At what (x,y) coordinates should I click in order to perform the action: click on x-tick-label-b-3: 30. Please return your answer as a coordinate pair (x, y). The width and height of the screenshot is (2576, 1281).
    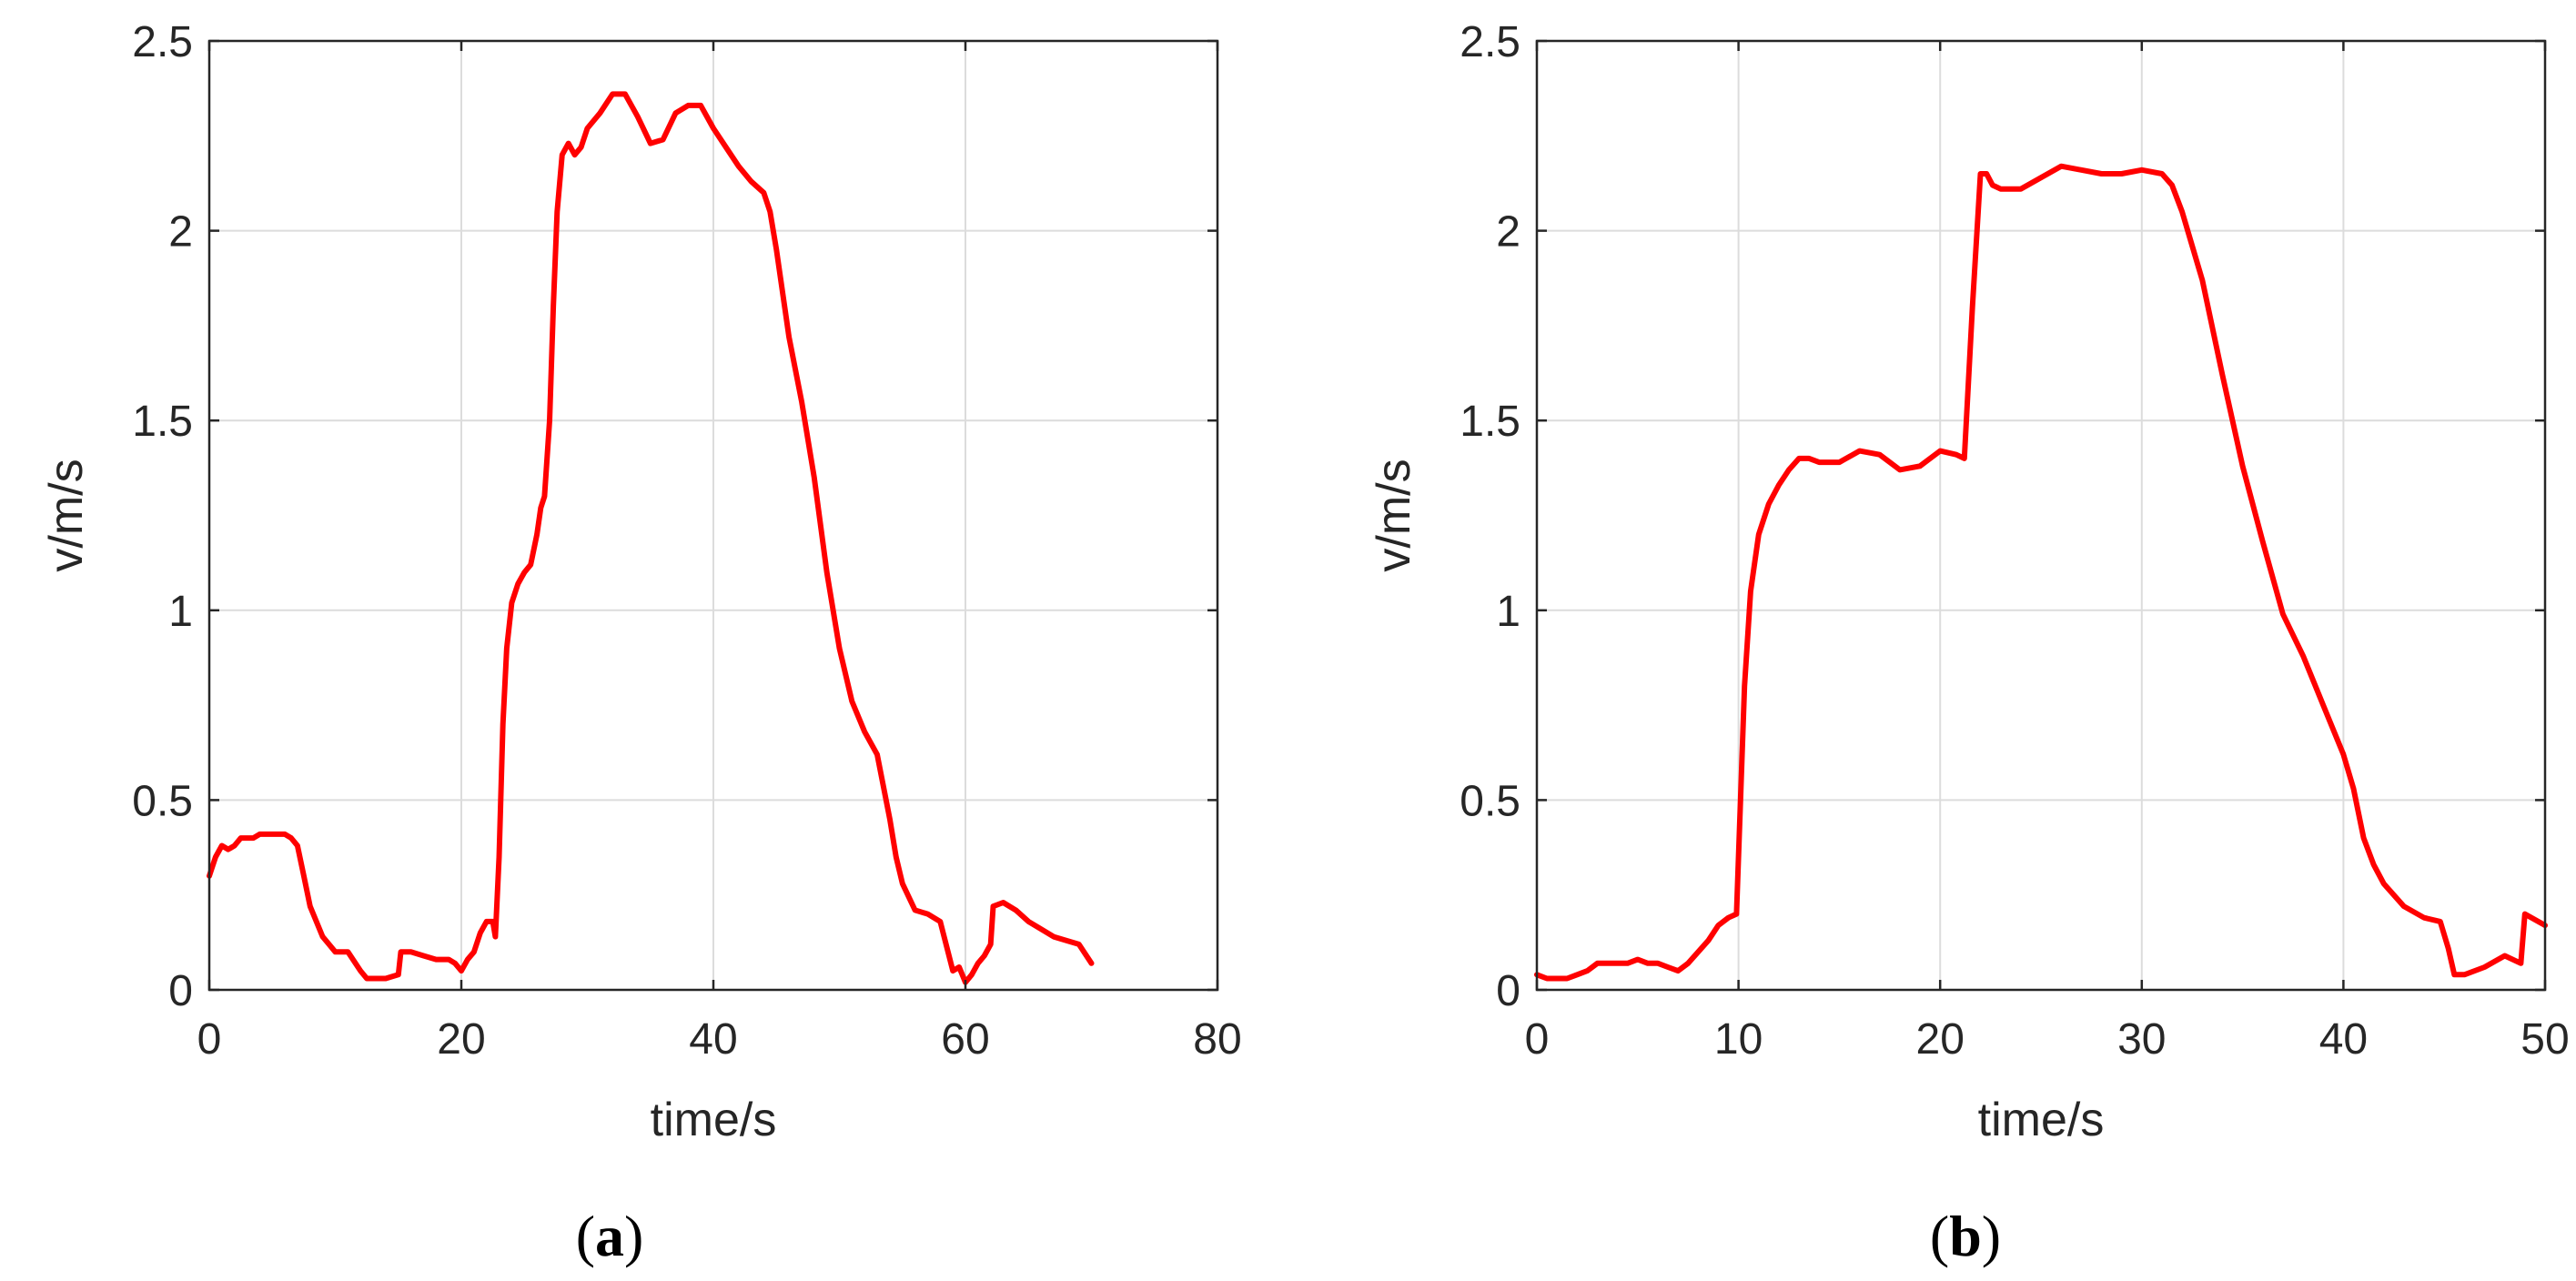
    Looking at the image, I should click on (2141, 1039).